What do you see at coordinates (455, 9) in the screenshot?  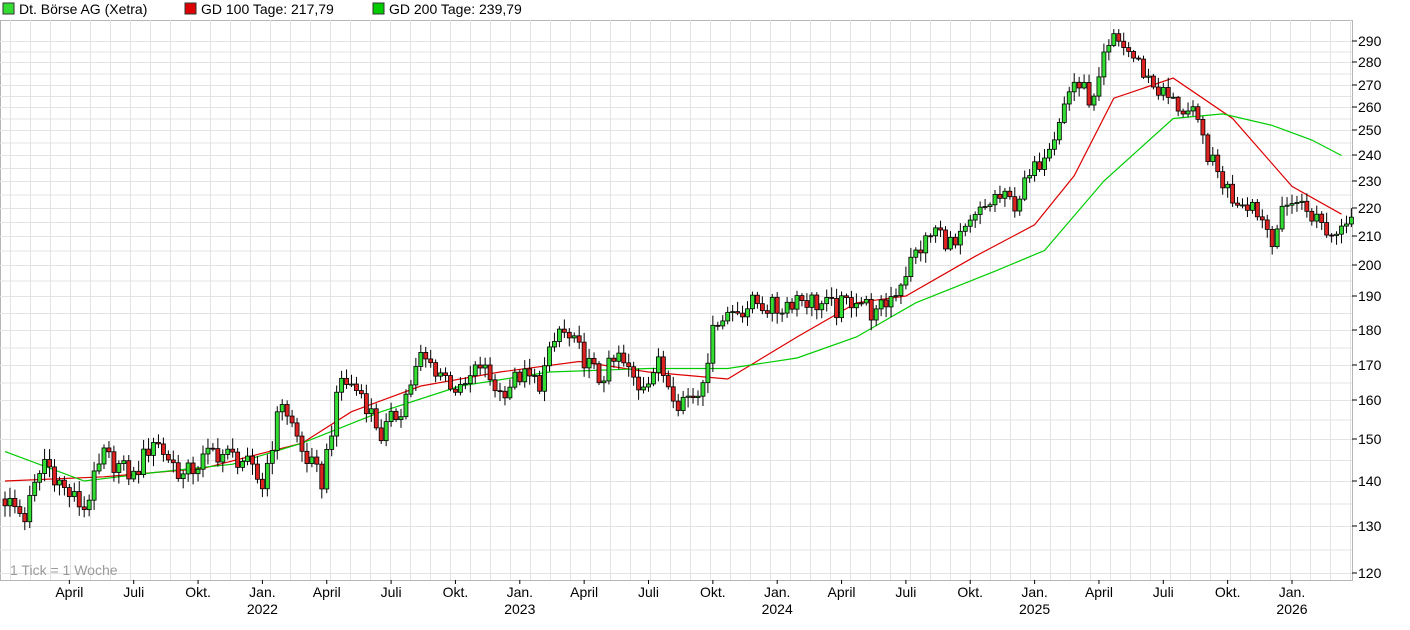 I see `legend-label-gd200: GD 200 Tage: 239,79` at bounding box center [455, 9].